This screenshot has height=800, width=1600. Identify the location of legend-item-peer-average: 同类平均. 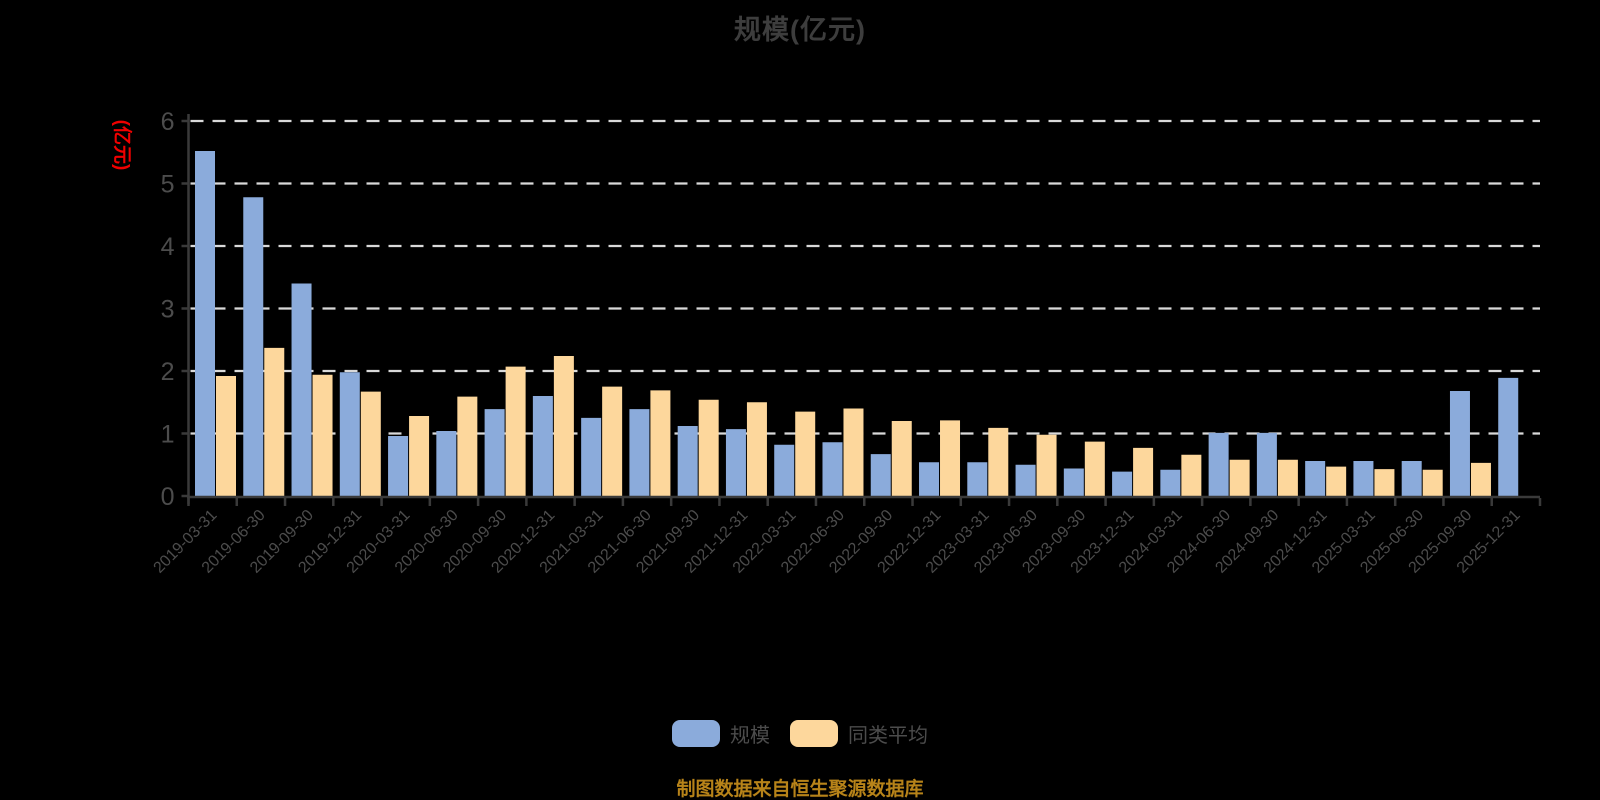
(859, 733).